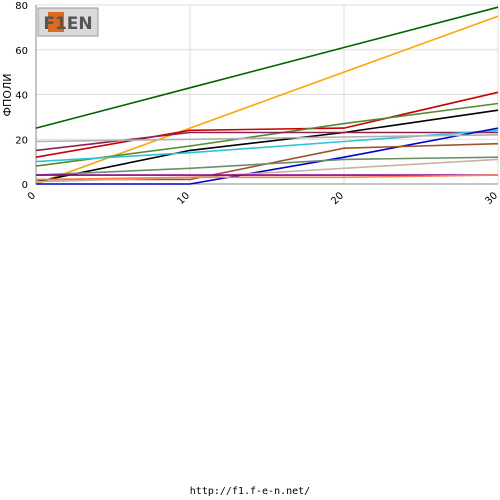  What do you see at coordinates (21, 96) in the screenshot?
I see `y-tick-label: 40` at bounding box center [21, 96].